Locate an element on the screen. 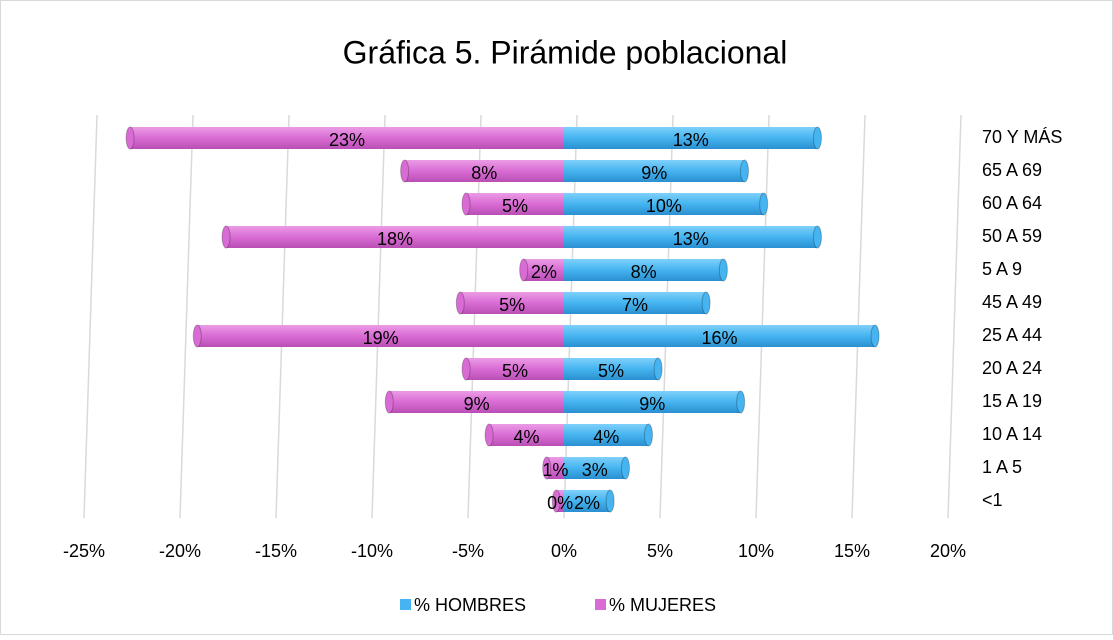 The height and width of the screenshot is (640, 1113). y-tick-label: 15 A 19 is located at coordinates (1012, 401).